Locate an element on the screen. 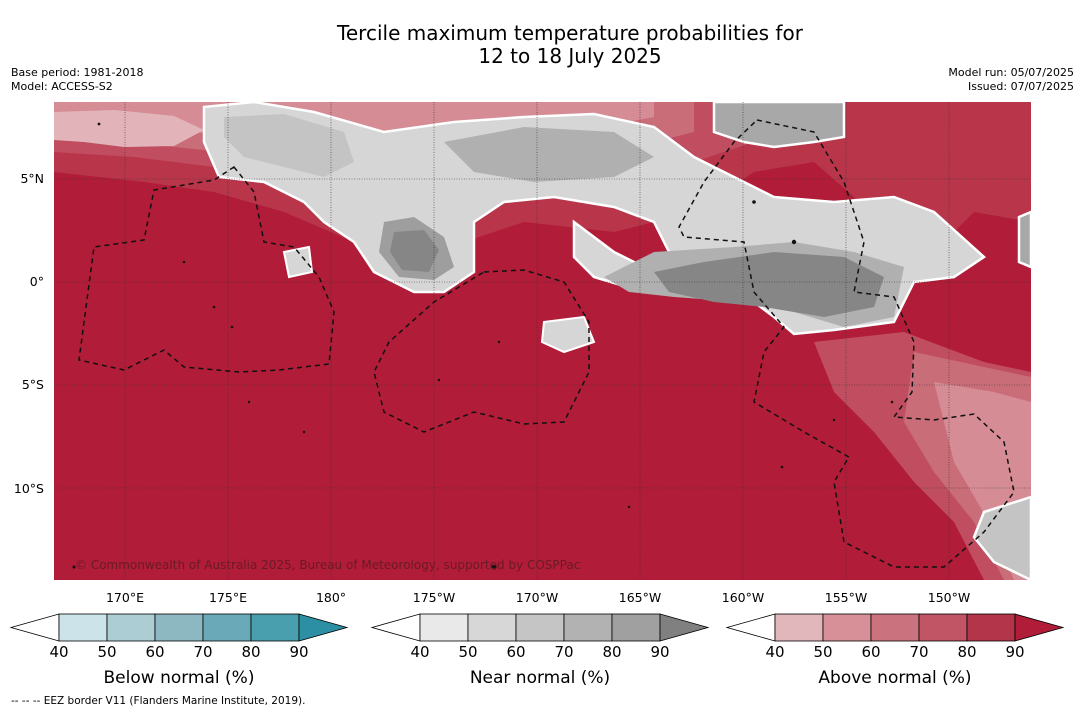 The width and height of the screenshot is (1085, 713). lat-tick-10s: 10°S is located at coordinates (28, 488).